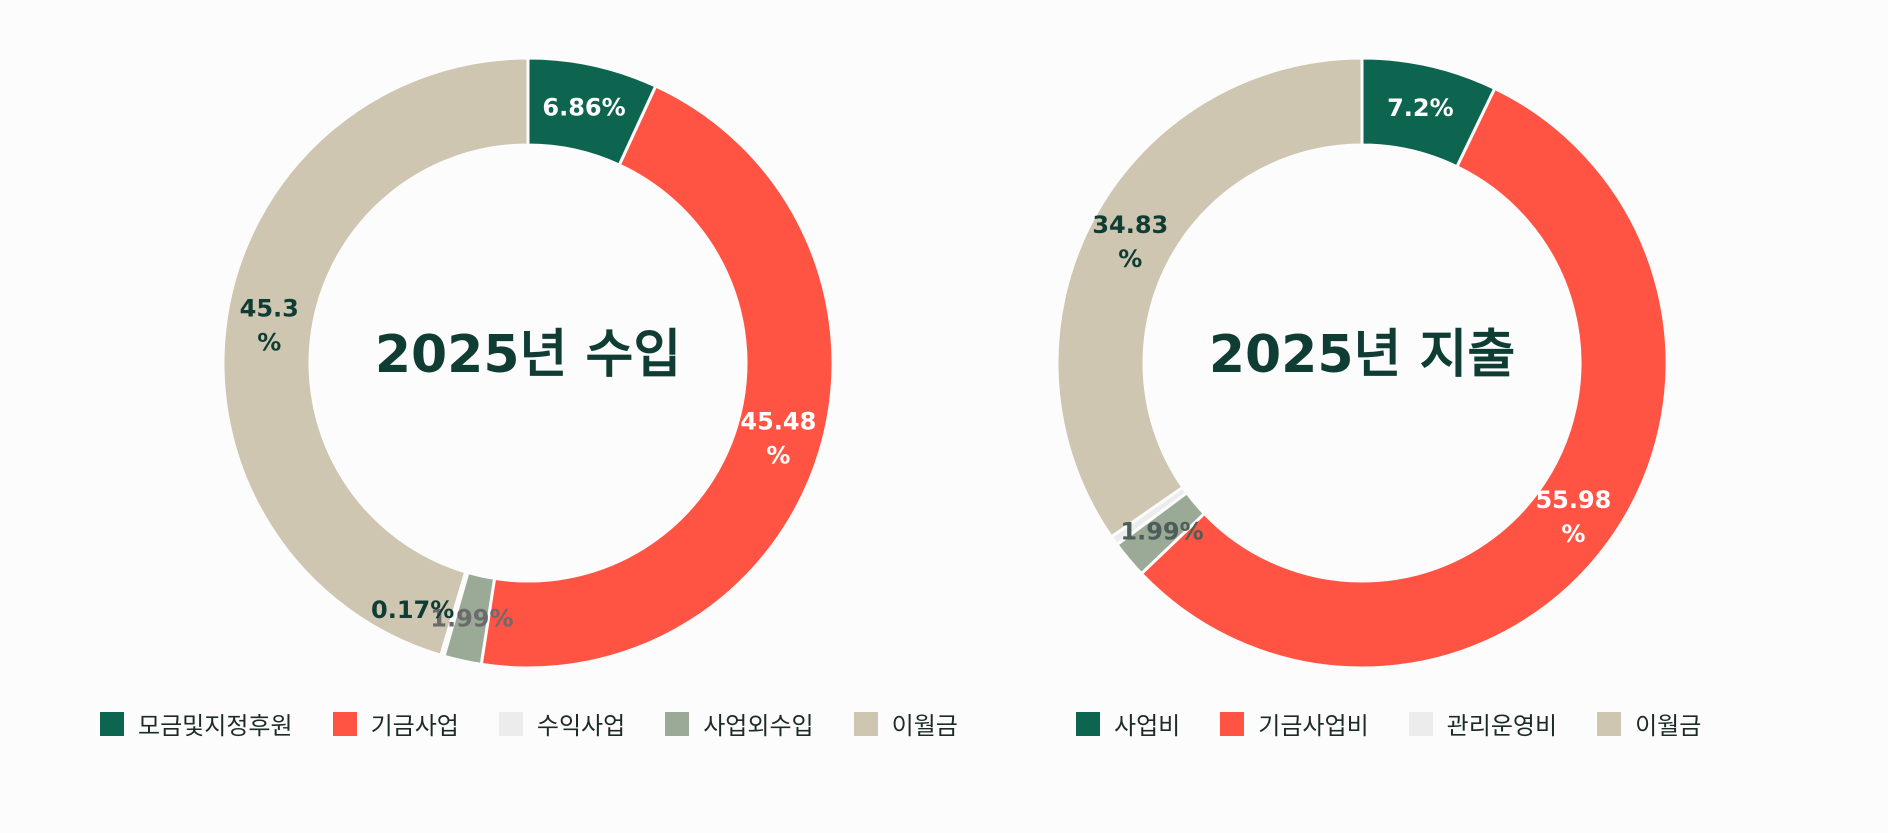  Describe the element at coordinates (581, 726) in the screenshot. I see `legend-label: 수익사업` at that location.